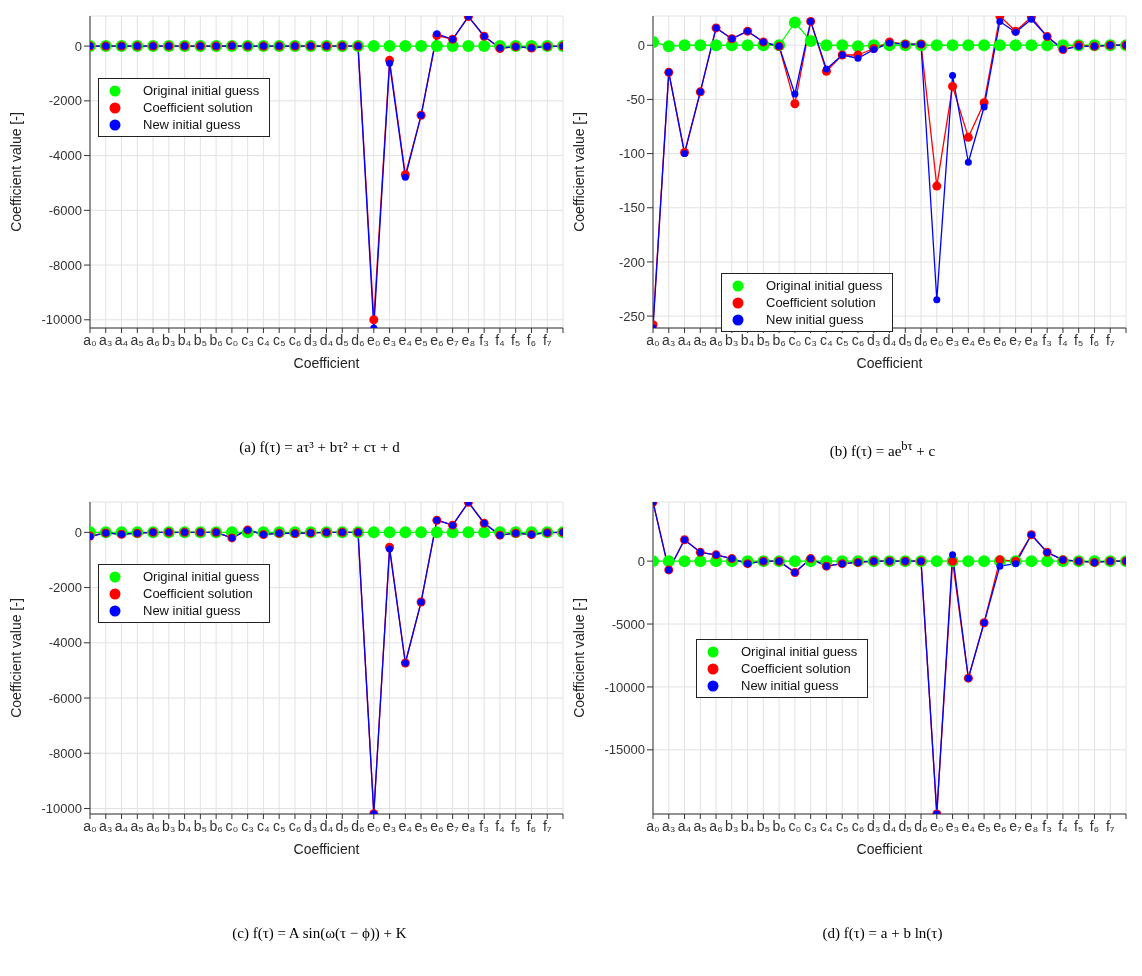 This screenshot has width=1142, height=976. Describe the element at coordinates (342, 339) in the screenshot. I see `x-tick-label: d₅` at that location.